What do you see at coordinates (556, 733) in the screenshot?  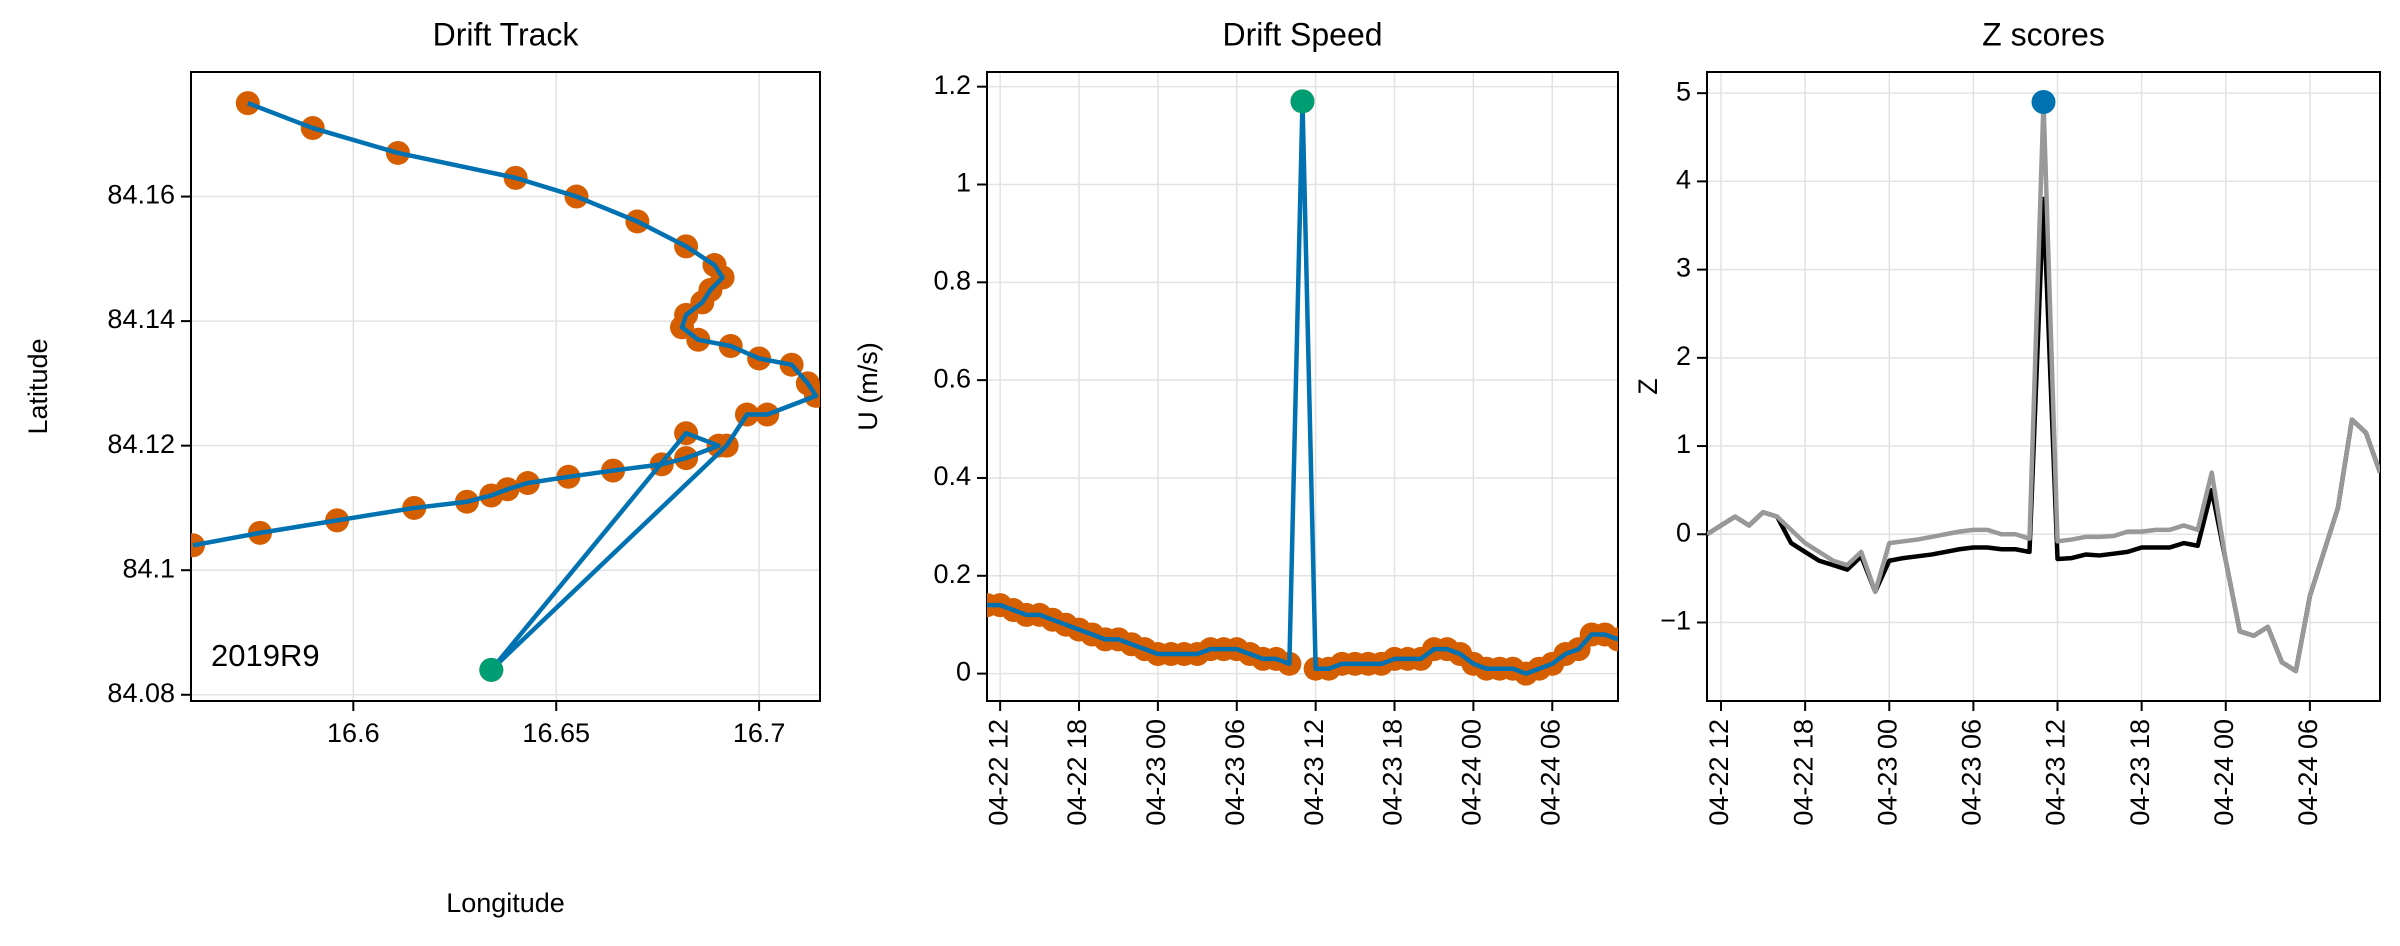 I see `x-tick-label: 16.65` at bounding box center [556, 733].